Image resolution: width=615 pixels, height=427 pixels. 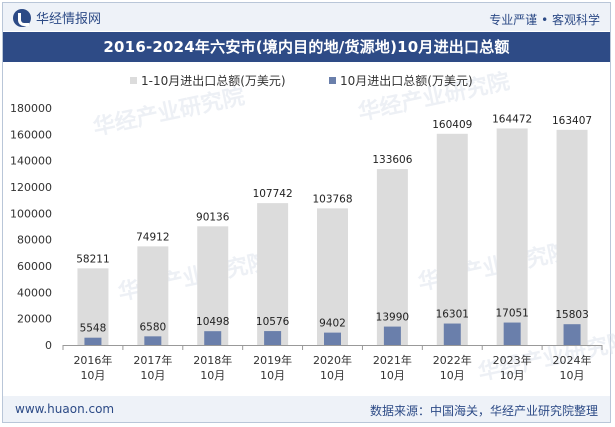 I want to click on data-label-october: 10498, so click(x=212, y=322).